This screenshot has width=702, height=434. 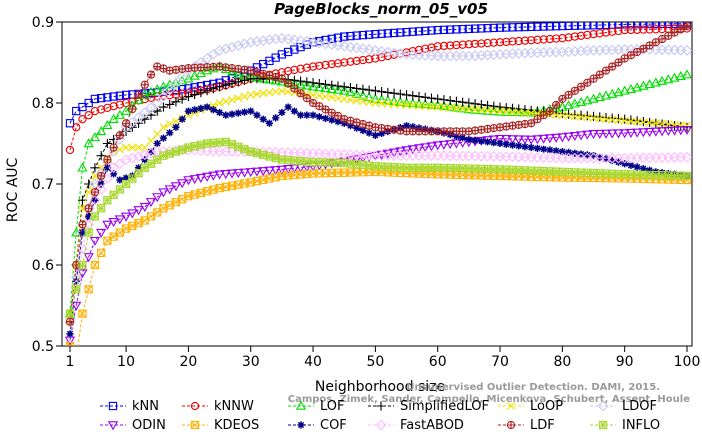 What do you see at coordinates (133, 425) in the screenshot?
I see `legend-item-odin: ODIN` at bounding box center [133, 425].